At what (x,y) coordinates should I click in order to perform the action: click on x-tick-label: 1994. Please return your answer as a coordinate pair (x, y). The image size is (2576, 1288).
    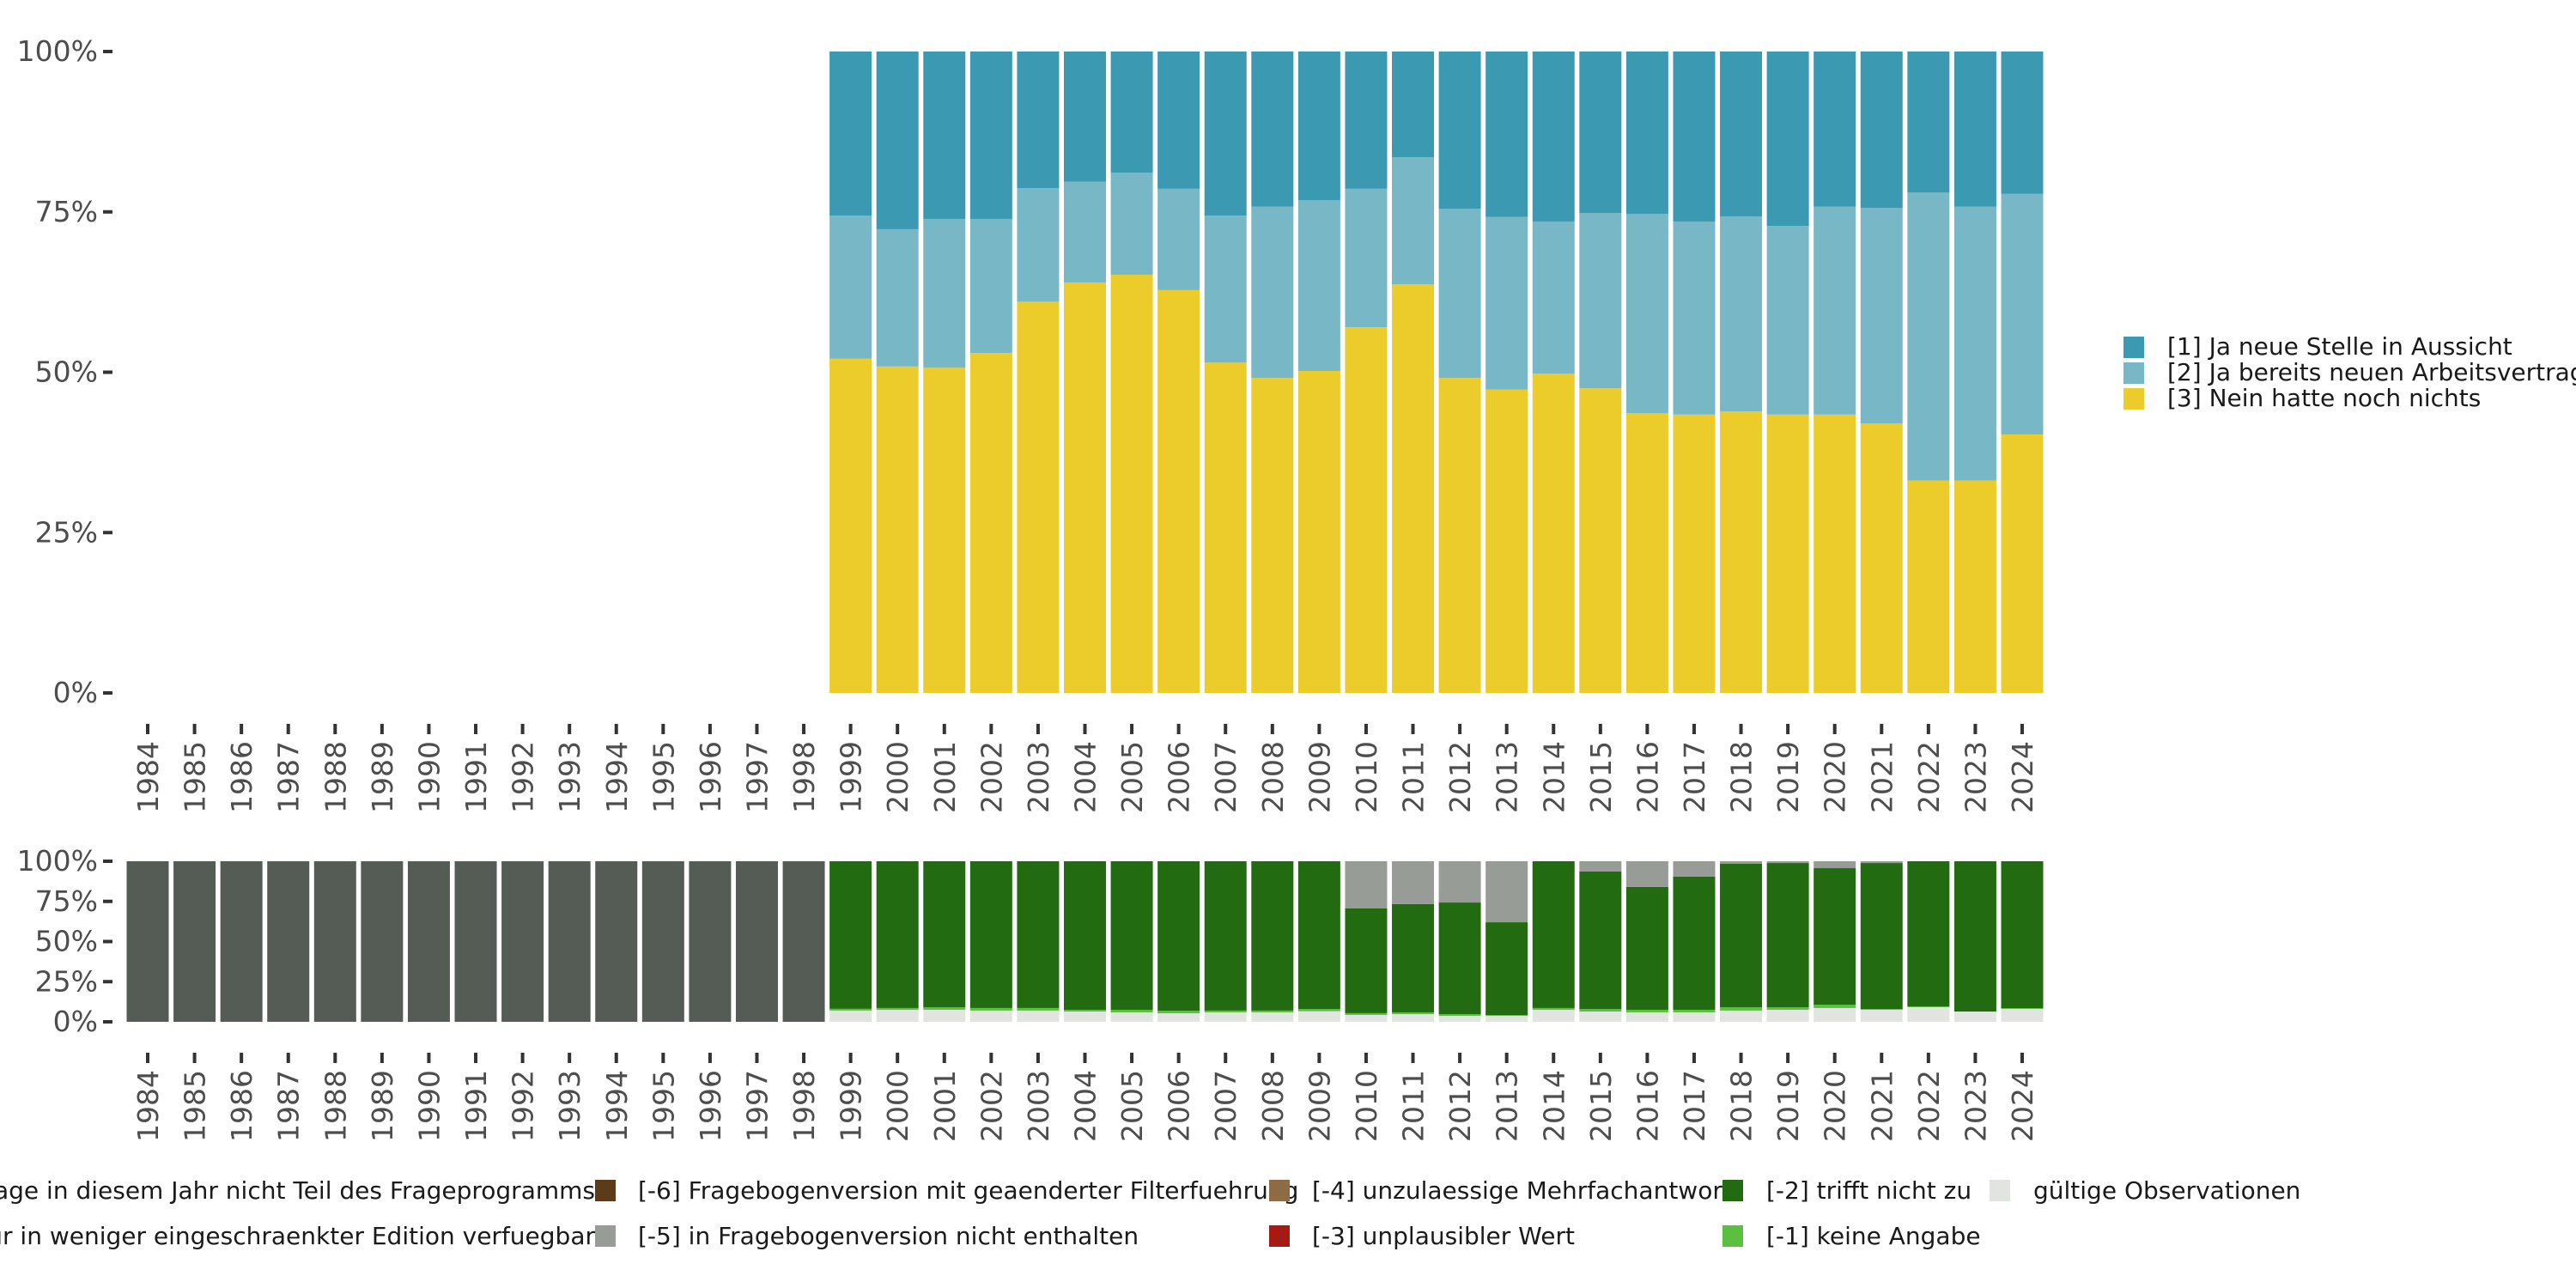
    Looking at the image, I should click on (617, 777).